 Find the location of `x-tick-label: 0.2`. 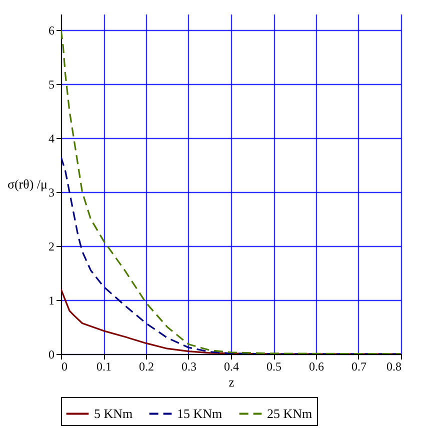

x-tick-label: 0.2 is located at coordinates (146, 367).